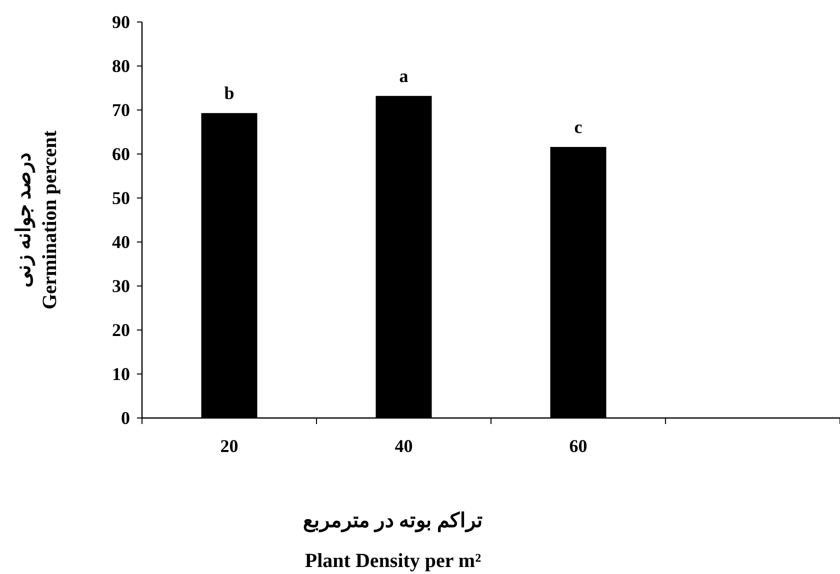  I want to click on y-tick-label: 60, so click(121, 154).